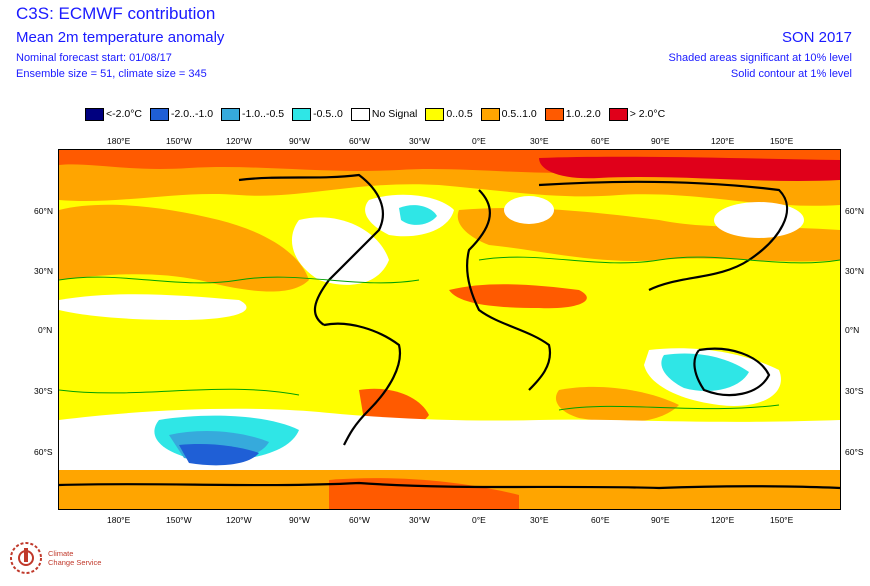 Image resolution: width=870 pixels, height=586 pixels. I want to click on lon-label-bottom: 0°E, so click(479, 520).